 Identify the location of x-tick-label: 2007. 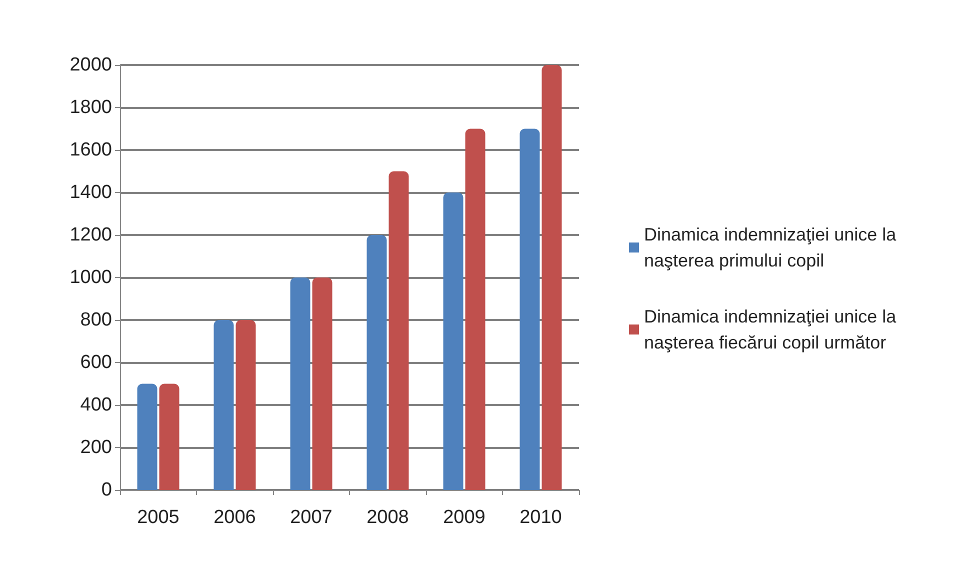
(311, 517).